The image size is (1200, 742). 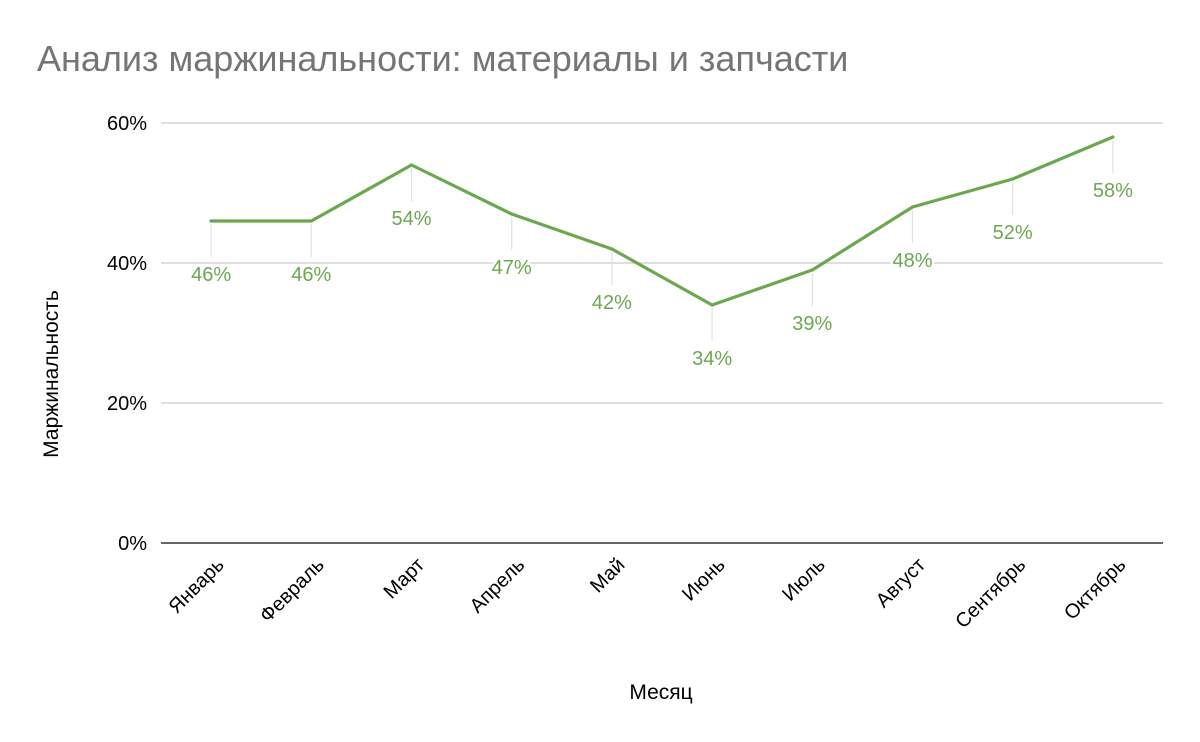 What do you see at coordinates (607, 575) in the screenshot?
I see `x-tick-label: Май` at bounding box center [607, 575].